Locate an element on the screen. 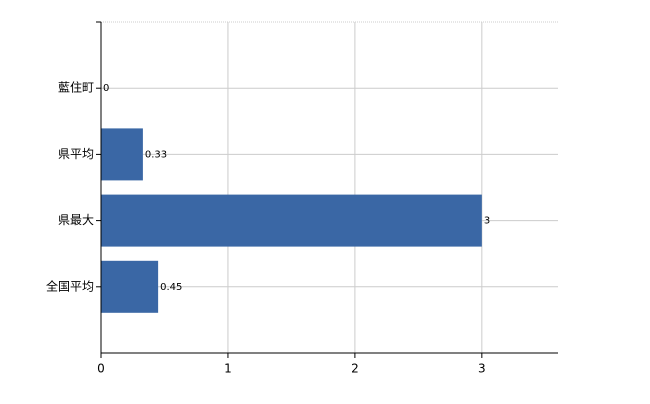 The height and width of the screenshot is (404, 650). x-tick-label: 2 is located at coordinates (355, 369).